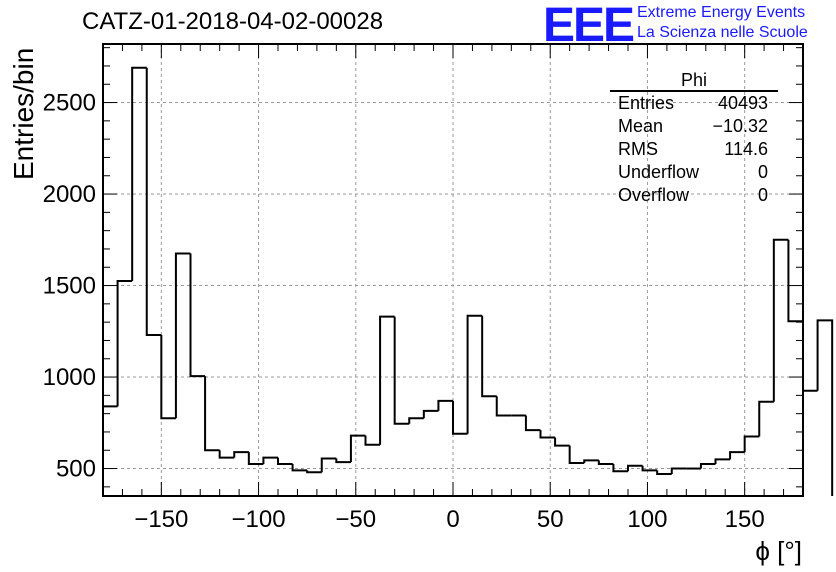 This screenshot has width=836, height=572. I want to click on eee-logo: EEE, so click(589, 26).